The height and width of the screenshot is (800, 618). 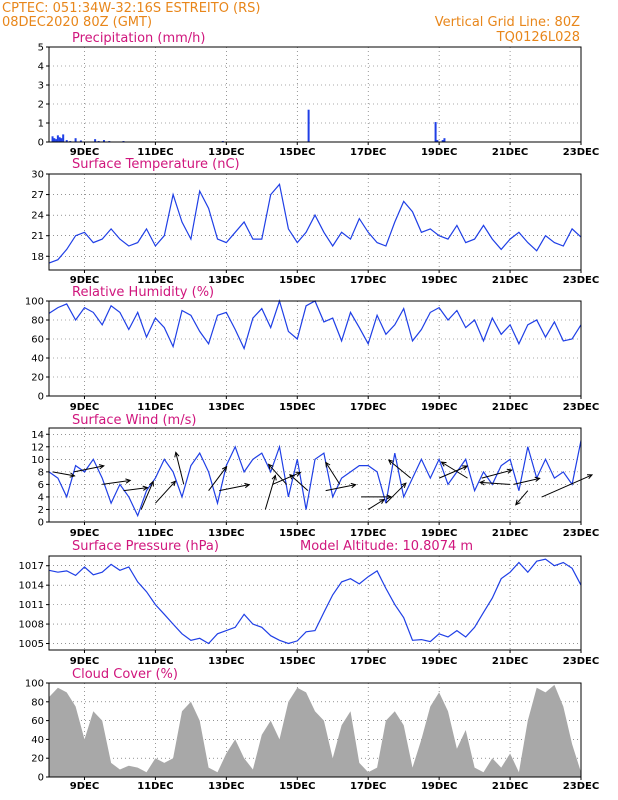 What do you see at coordinates (297, 533) in the screenshot?
I see `wind-xtick-label: 15DEC` at bounding box center [297, 533].